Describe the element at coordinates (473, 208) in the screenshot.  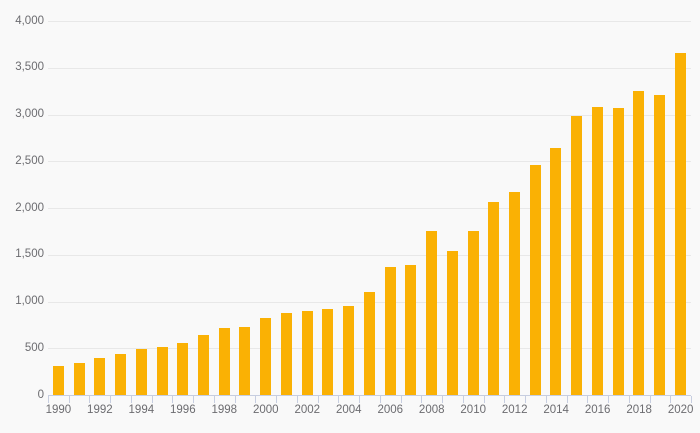
I see `bar-cell-2010` at that location.